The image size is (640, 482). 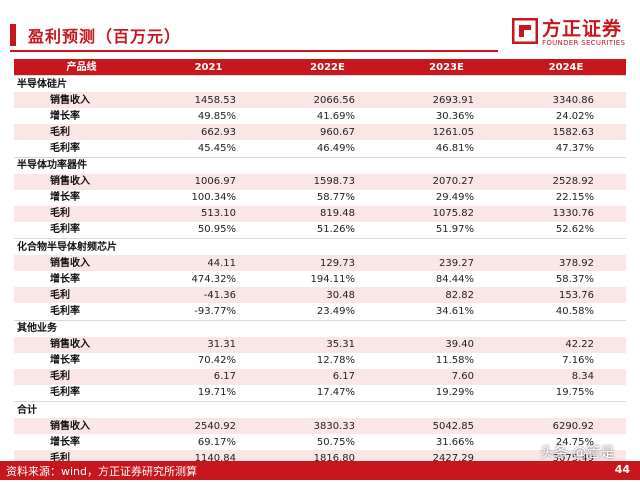 I want to click on value-cell: 662.93, so click(x=208, y=132).